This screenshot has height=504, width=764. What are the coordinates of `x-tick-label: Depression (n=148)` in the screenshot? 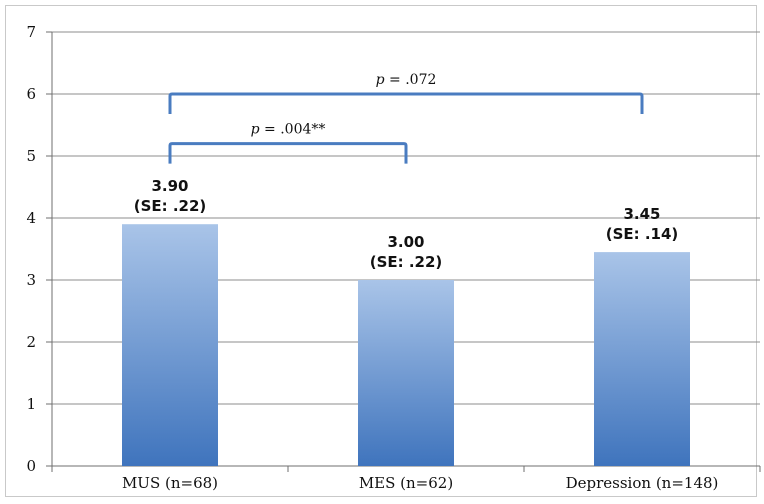 It's located at (642, 483).